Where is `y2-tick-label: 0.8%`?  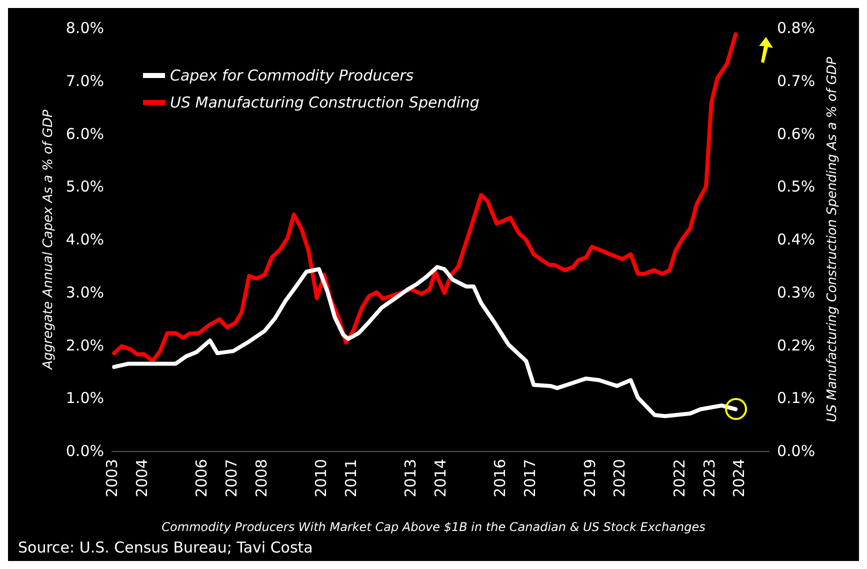 y2-tick-label: 0.8% is located at coordinates (796, 28).